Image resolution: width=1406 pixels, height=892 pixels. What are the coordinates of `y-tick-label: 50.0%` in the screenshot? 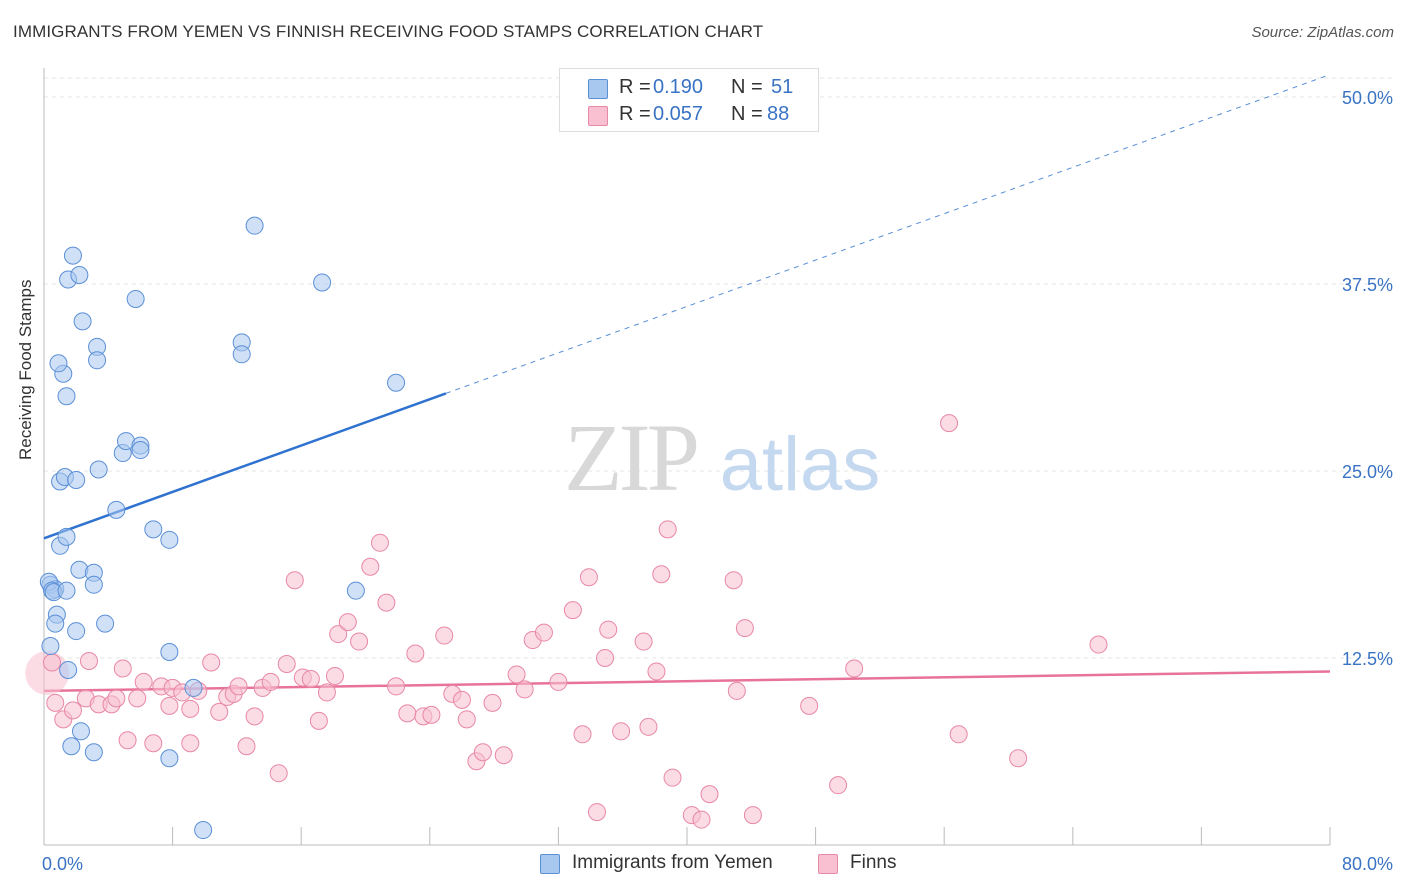 It's located at (1367, 98).